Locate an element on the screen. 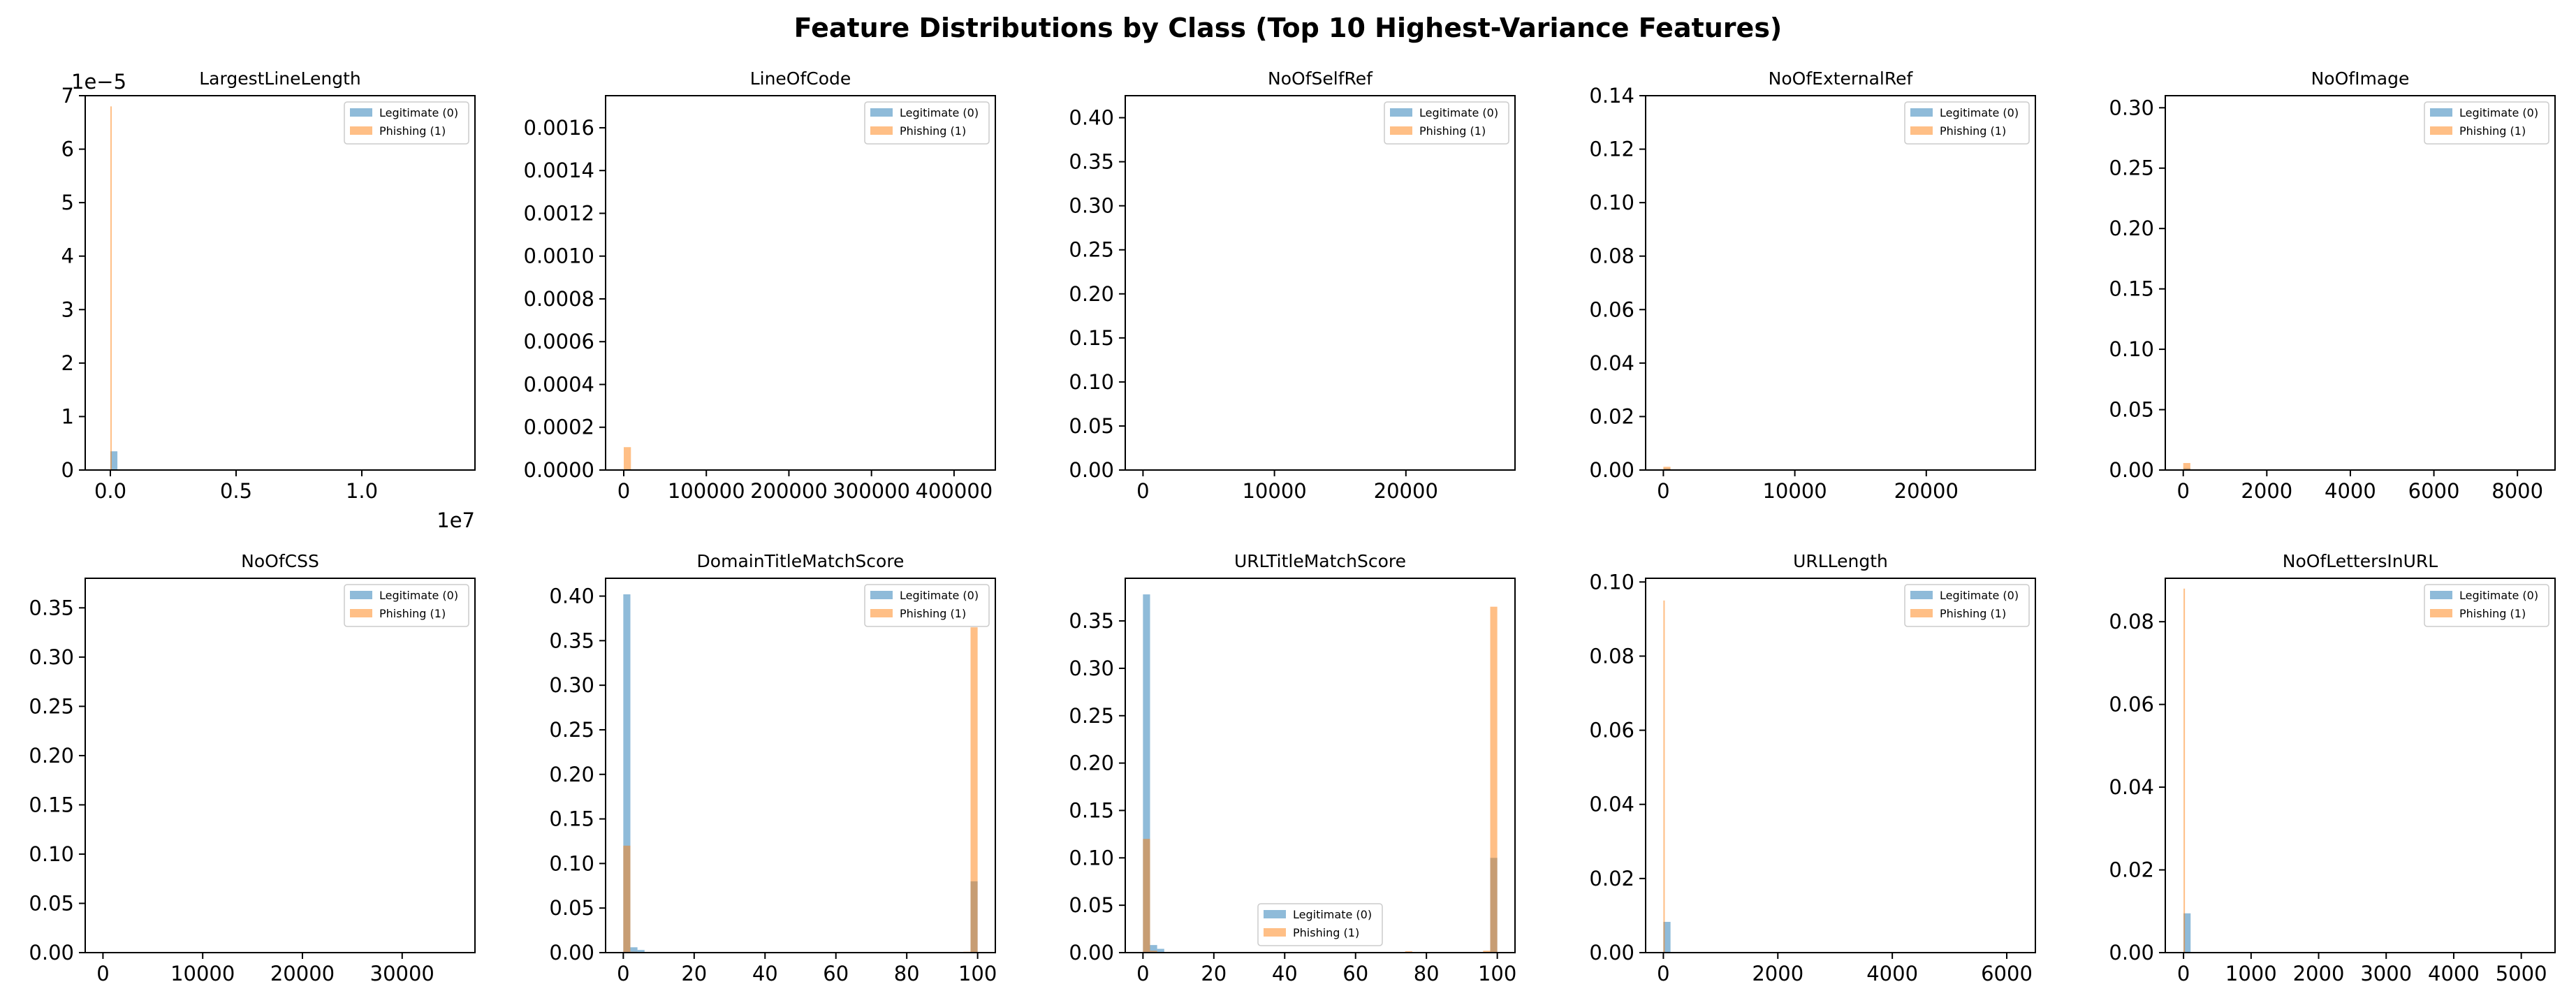 Image resolution: width=2576 pixels, height=1005 pixels. x-tick-label: 20 is located at coordinates (694, 973).